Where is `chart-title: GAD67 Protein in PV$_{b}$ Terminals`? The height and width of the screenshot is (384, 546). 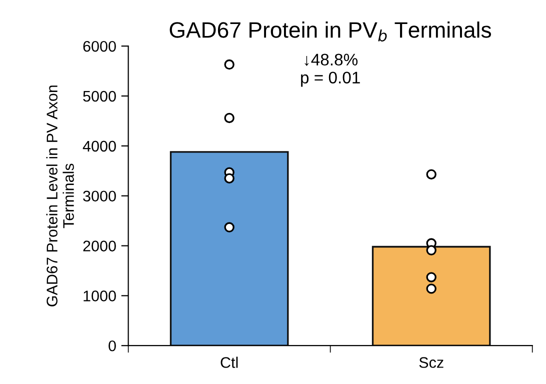 chart-title: GAD67 Protein in PV$_{b}$ Terminals is located at coordinates (331, 32).